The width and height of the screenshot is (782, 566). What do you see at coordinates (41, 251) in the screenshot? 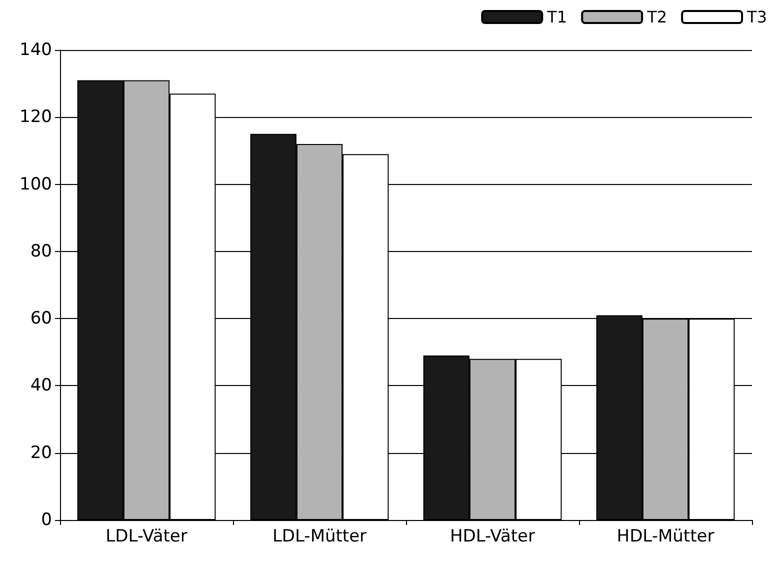
I see `y-tick-label: 80` at bounding box center [41, 251].